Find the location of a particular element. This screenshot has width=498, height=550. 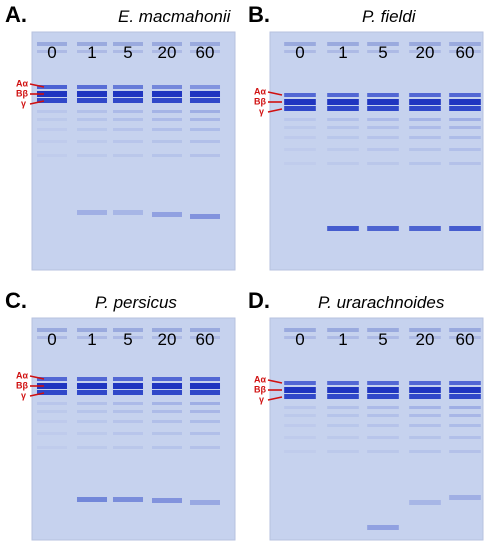

lane-label: 1 is located at coordinates (91, 339).